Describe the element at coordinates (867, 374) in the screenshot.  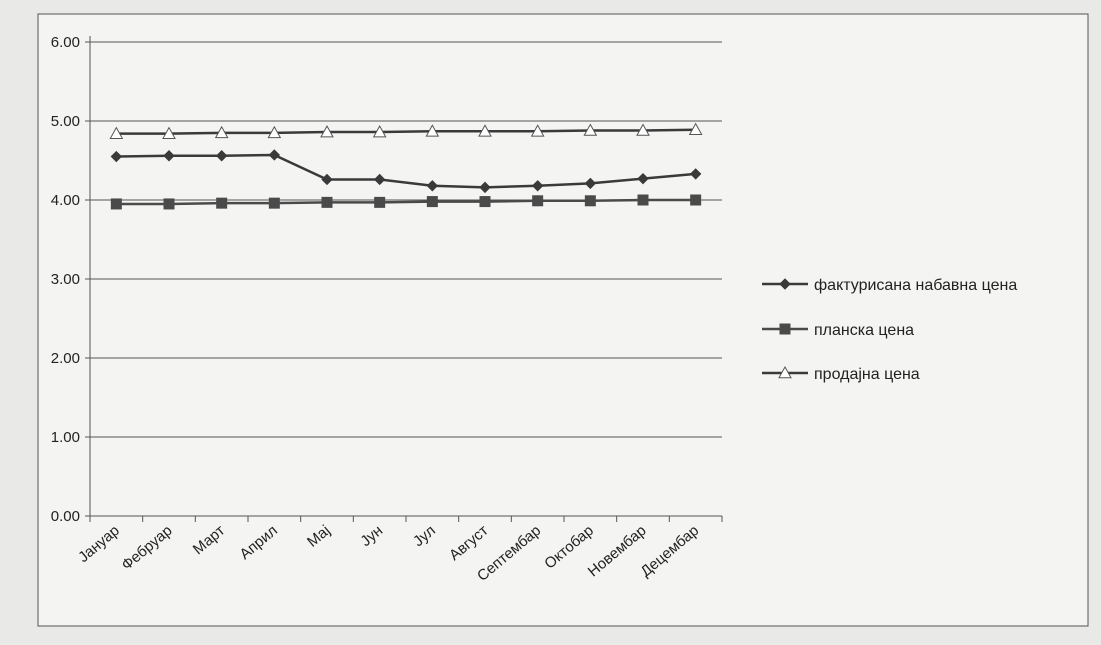
I see `legend-label: продајна цена` at that location.